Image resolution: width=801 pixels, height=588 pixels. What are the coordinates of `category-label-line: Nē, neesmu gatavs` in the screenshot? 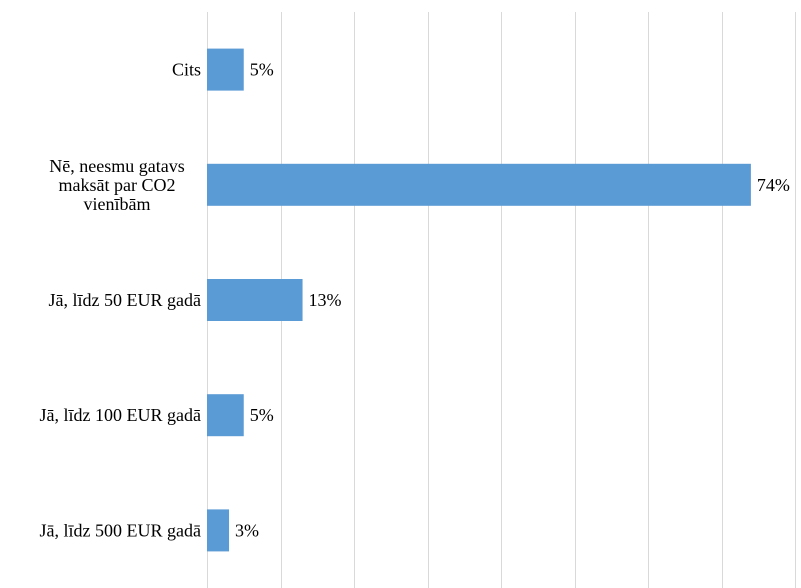 It's located at (116, 166).